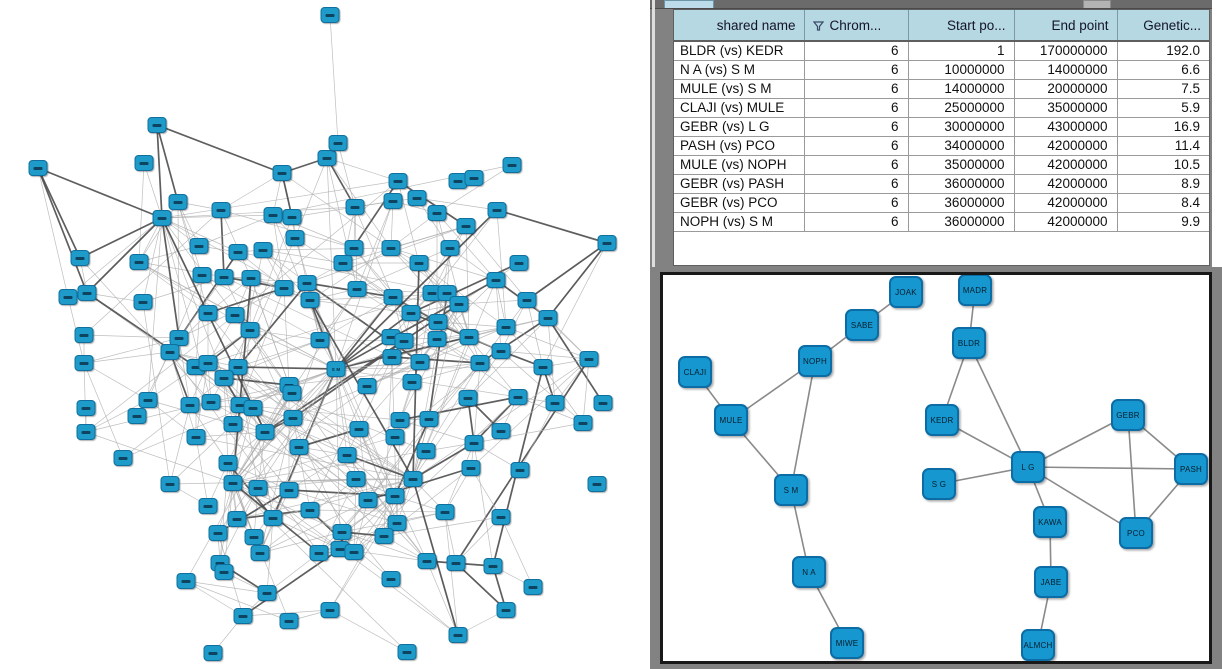 This screenshot has width=1222, height=669. Describe the element at coordinates (689, 4) in the screenshot. I see `tab-fragment-left` at that location.